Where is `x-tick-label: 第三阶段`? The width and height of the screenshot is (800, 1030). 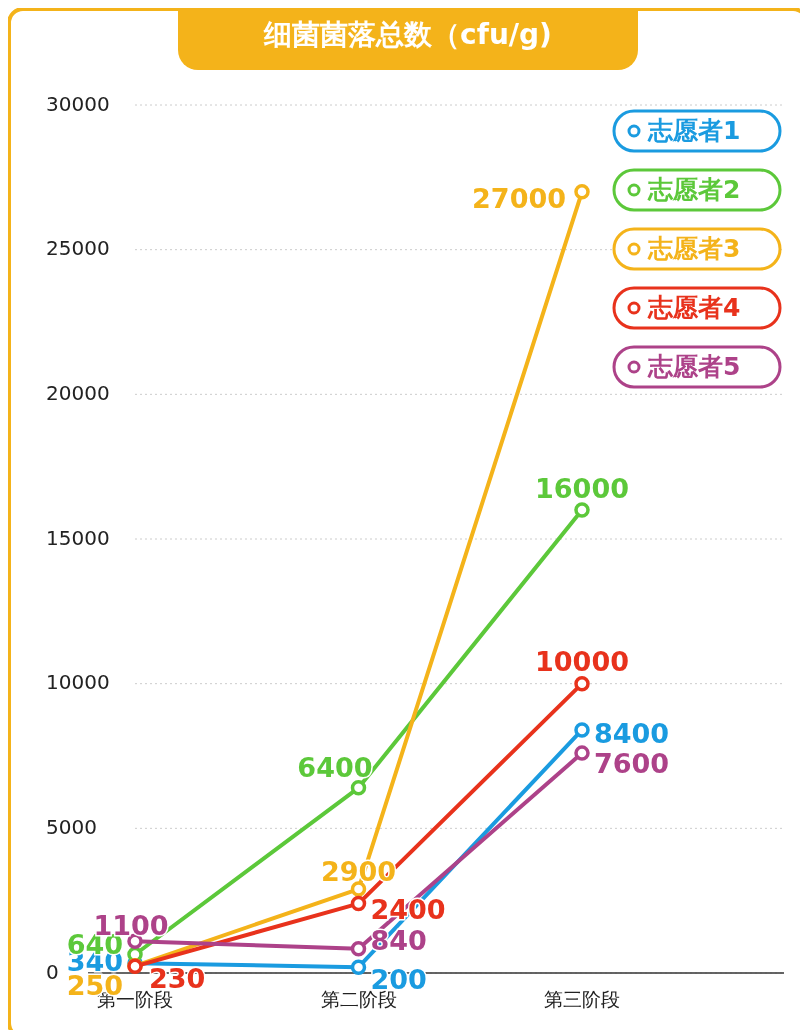 x-tick-label: 第三阶段 is located at coordinates (582, 998).